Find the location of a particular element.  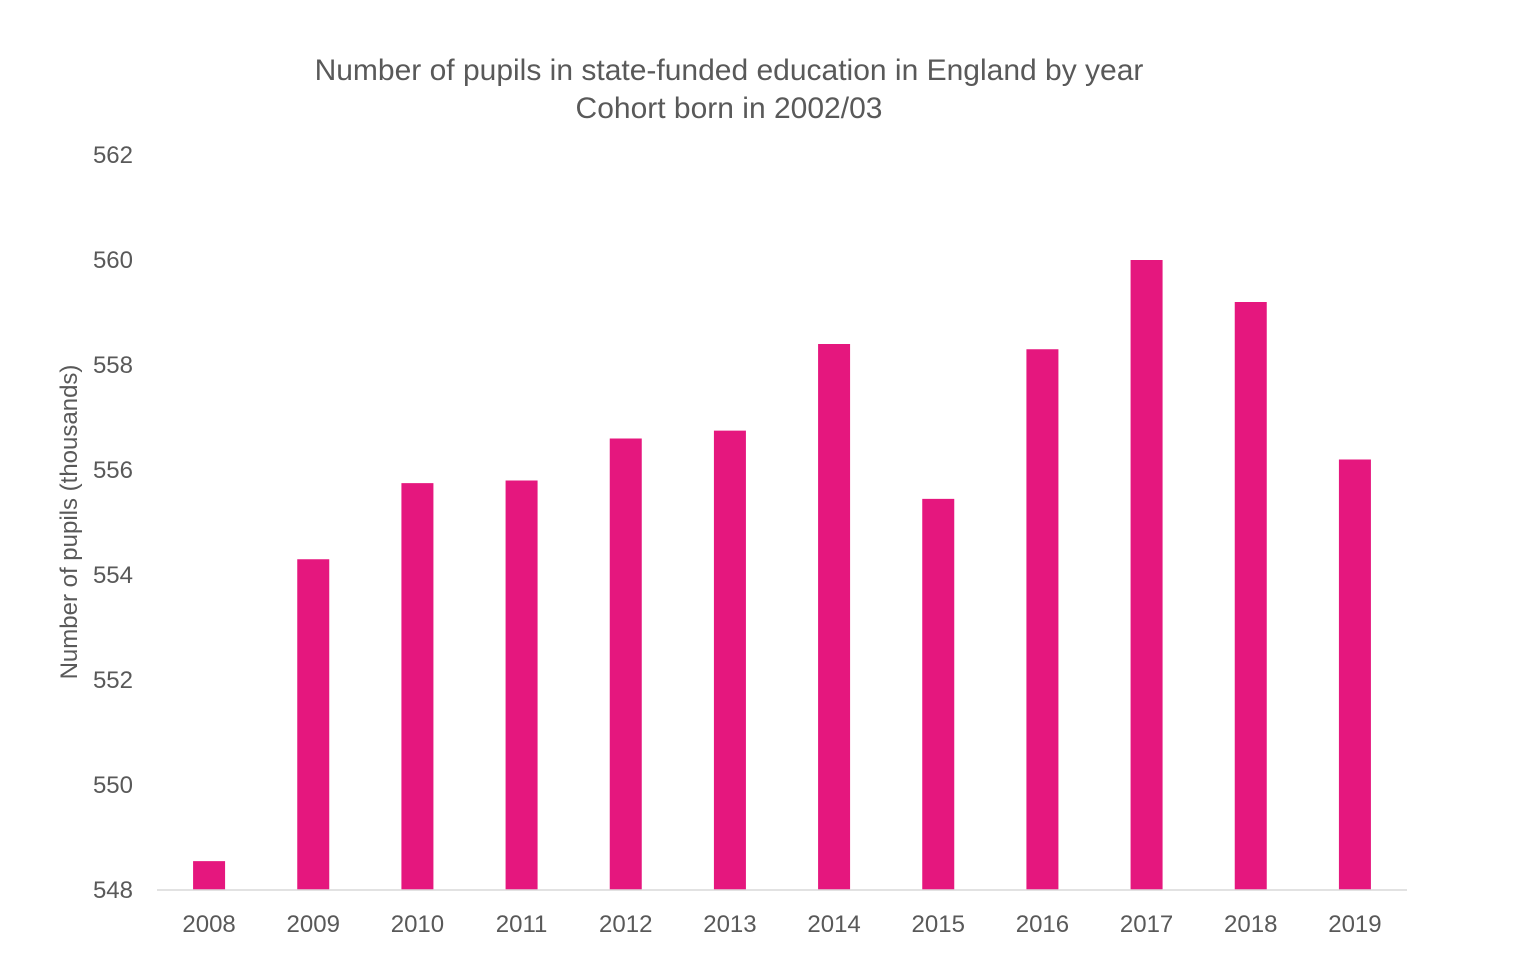

x-tick-label: 2014 is located at coordinates (833, 924).